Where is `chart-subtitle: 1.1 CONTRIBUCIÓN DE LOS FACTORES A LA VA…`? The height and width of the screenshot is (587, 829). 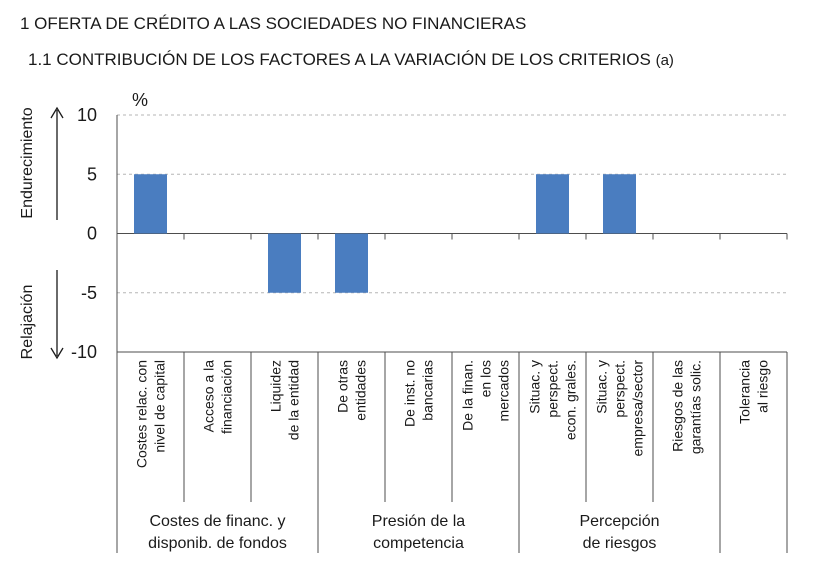 chart-subtitle: 1.1 CONTRIBUCIÓN DE LOS FACTORES A LA VA… is located at coordinates (351, 60).